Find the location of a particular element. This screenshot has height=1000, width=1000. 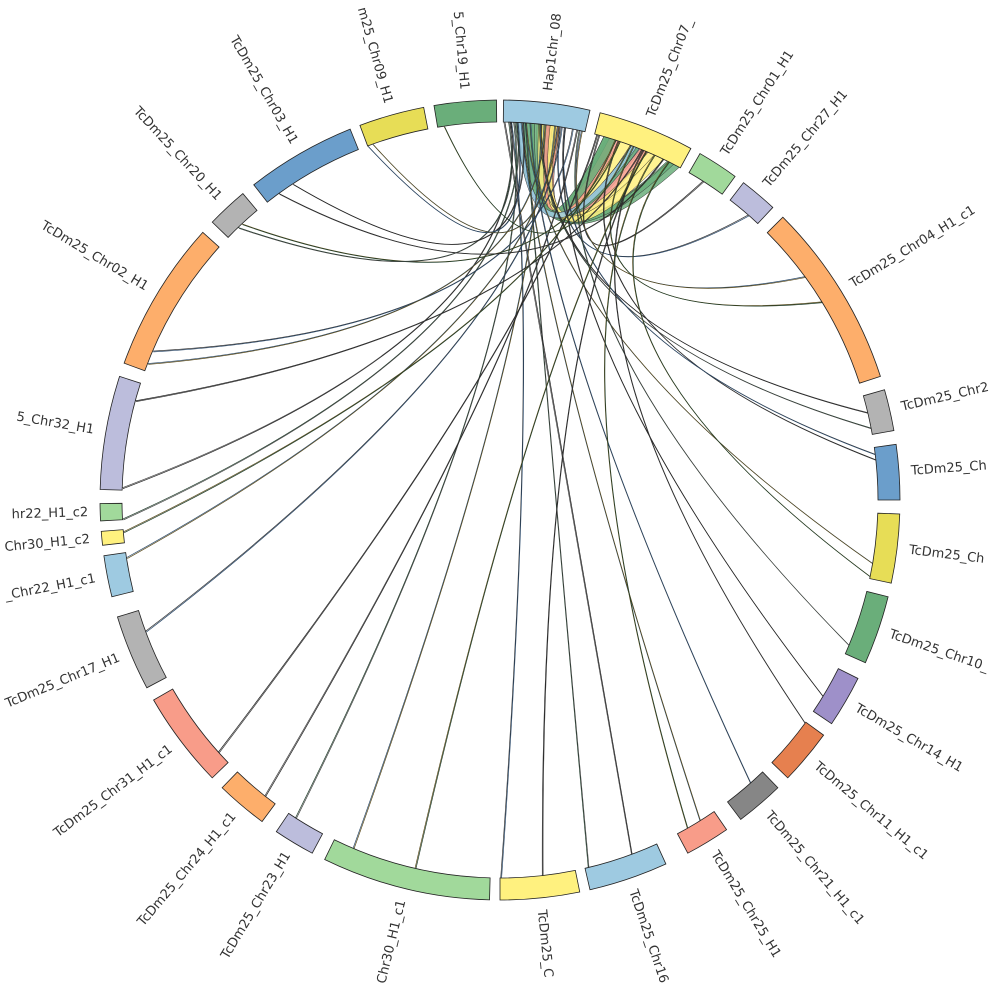

node-label: TcDm25_Chr03_H1 is located at coordinates (263, 90).